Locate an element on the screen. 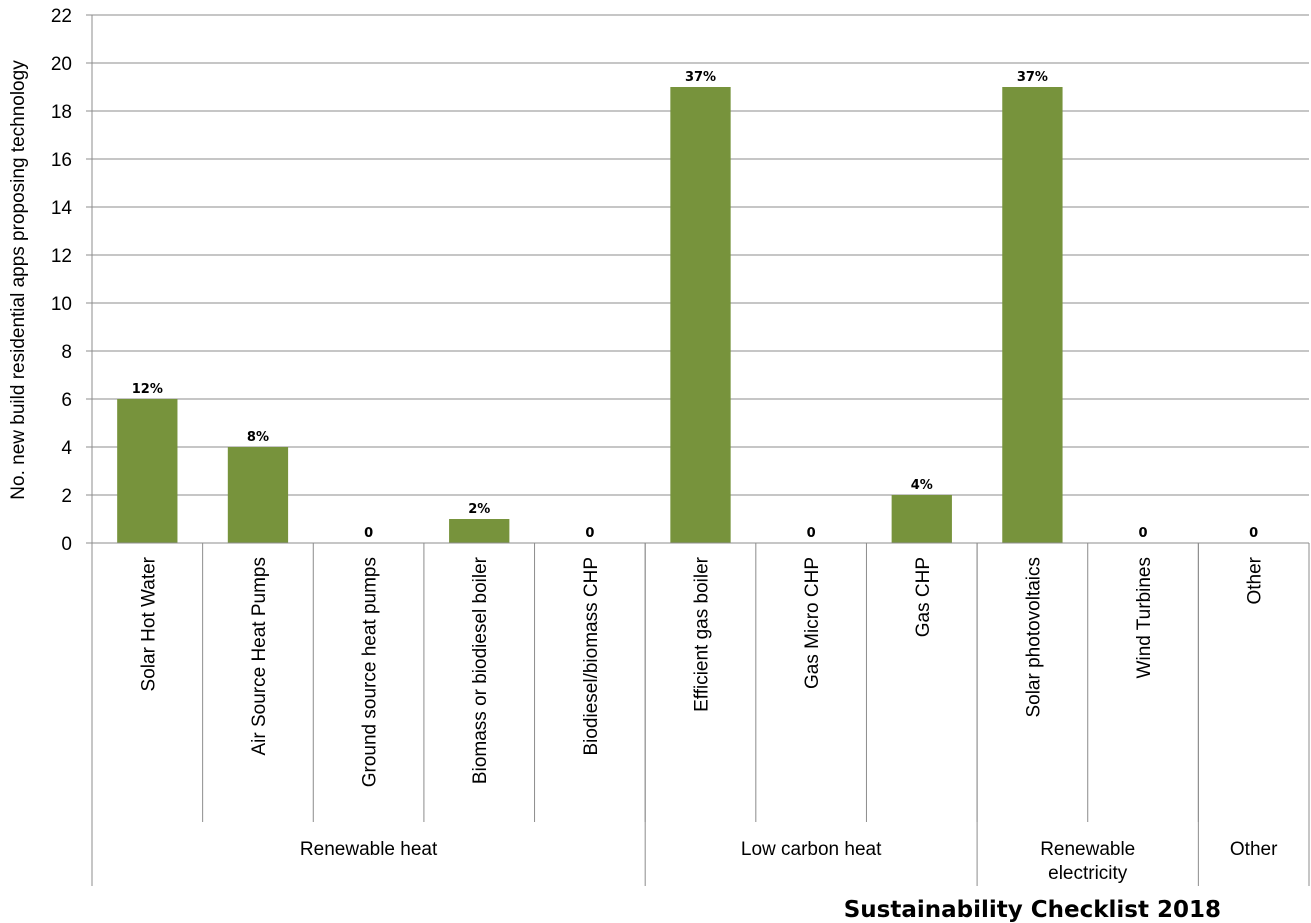  y-tick-label: 8 is located at coordinates (66, 352).